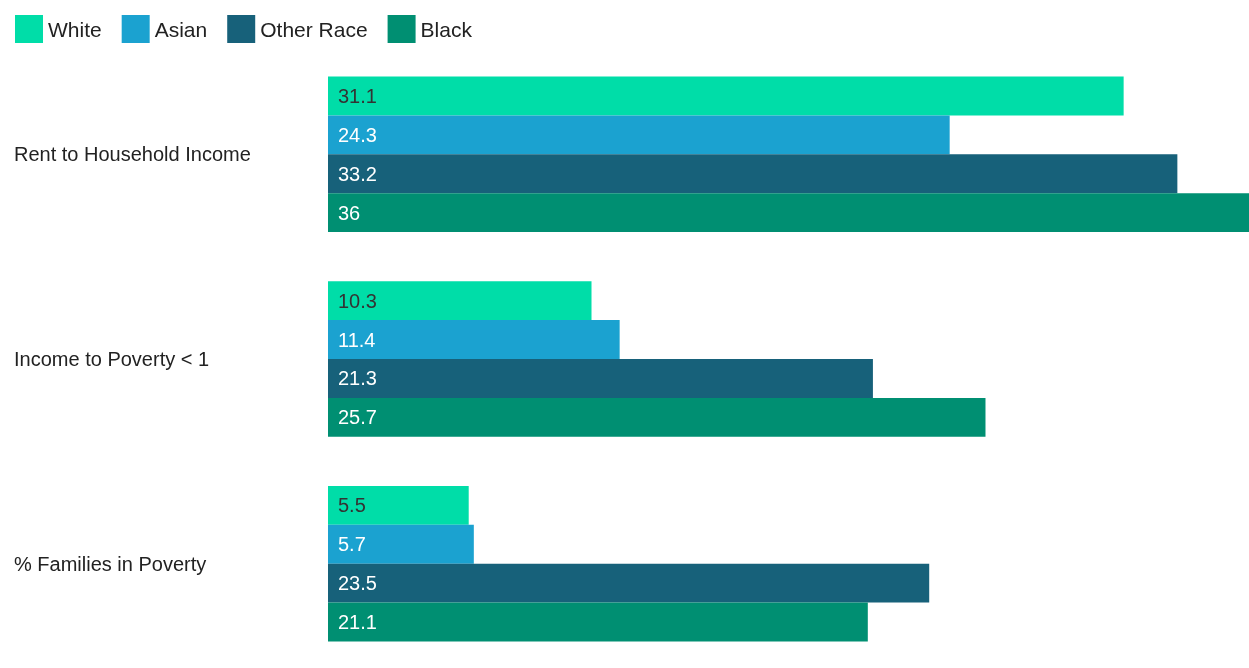  What do you see at coordinates (112, 359) in the screenshot?
I see `y-tick-label: Income to Poverty < 1` at bounding box center [112, 359].